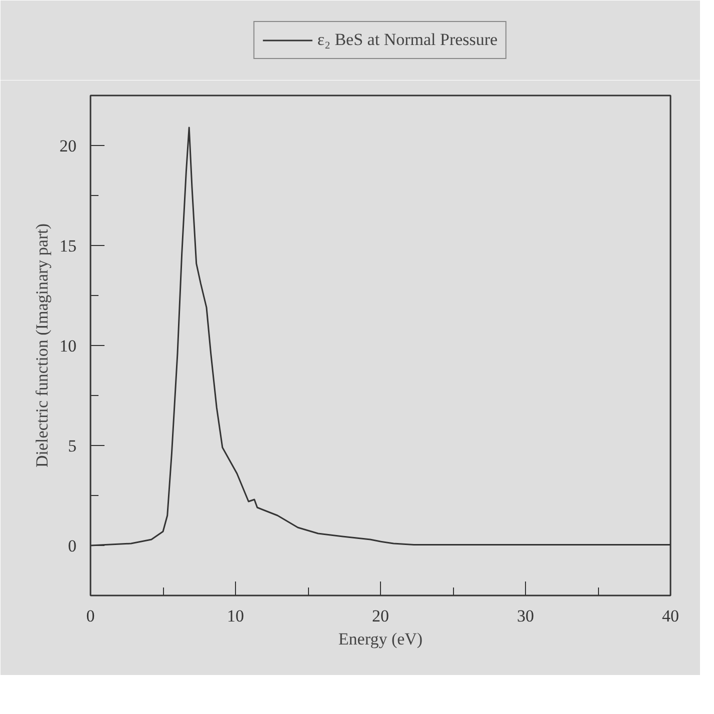 The image size is (714, 714). What do you see at coordinates (42, 345) in the screenshot?
I see `y-axis-title: Dielectric function (Imaginary part)` at bounding box center [42, 345].